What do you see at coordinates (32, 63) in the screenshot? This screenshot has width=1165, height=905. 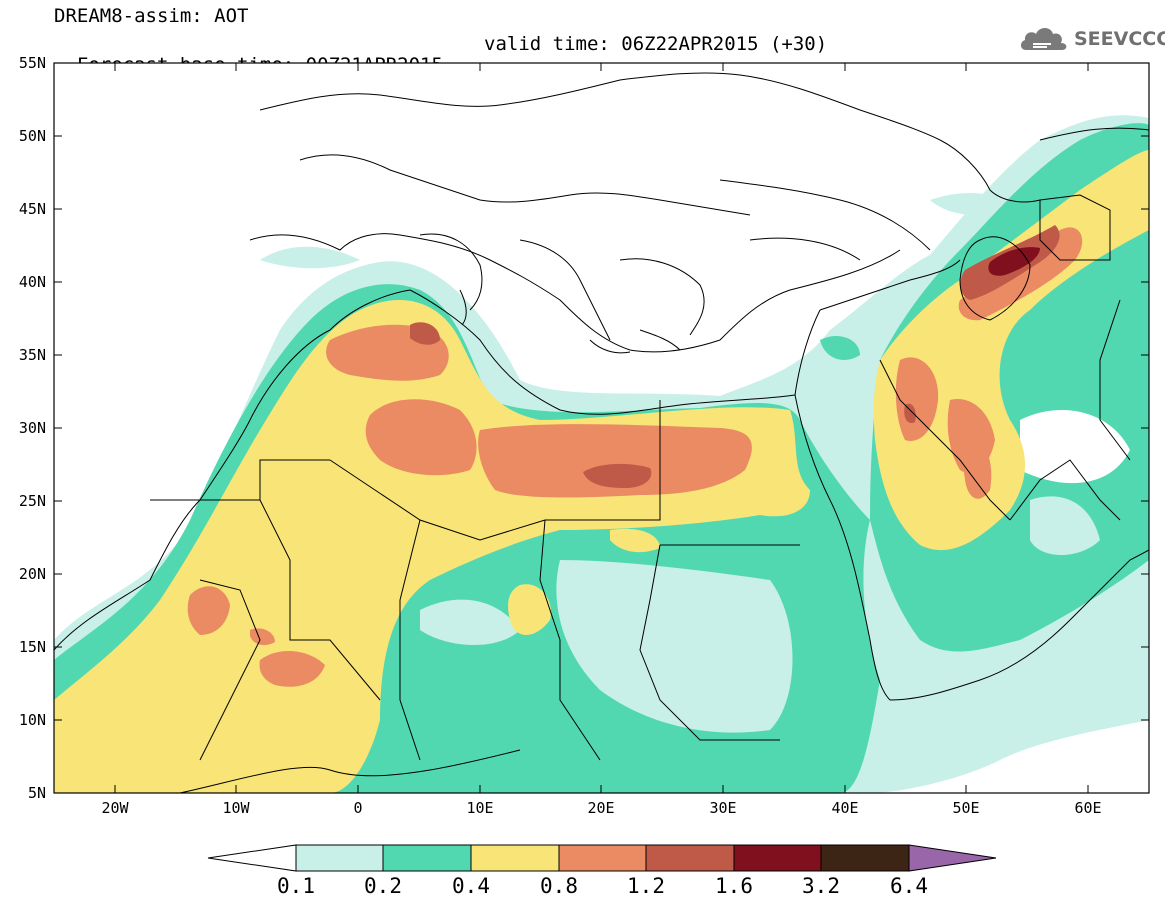 I see `lat-label: 55N` at bounding box center [32, 63].